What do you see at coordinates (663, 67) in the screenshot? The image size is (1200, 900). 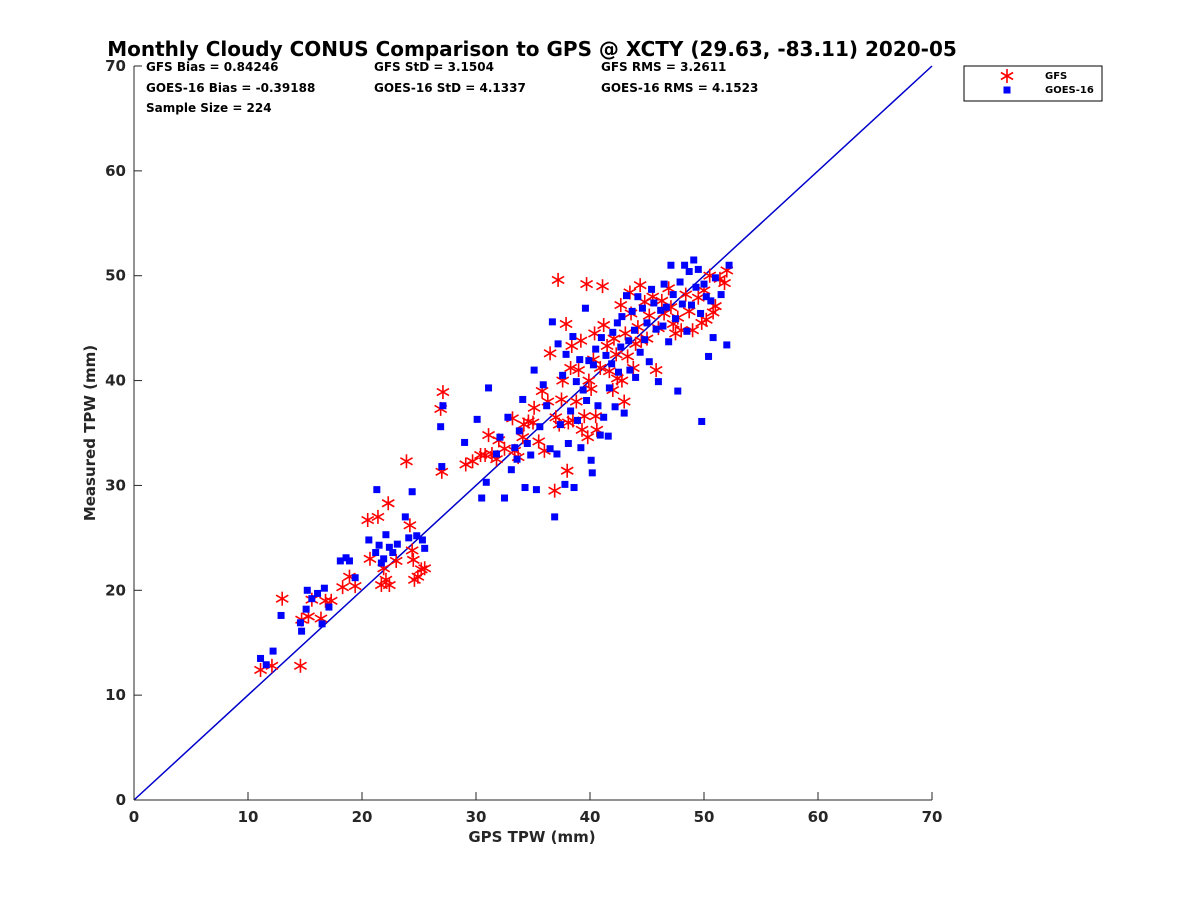 I see `stat-gfs-rms: GFS RMS = 3.2611` at bounding box center [663, 67].